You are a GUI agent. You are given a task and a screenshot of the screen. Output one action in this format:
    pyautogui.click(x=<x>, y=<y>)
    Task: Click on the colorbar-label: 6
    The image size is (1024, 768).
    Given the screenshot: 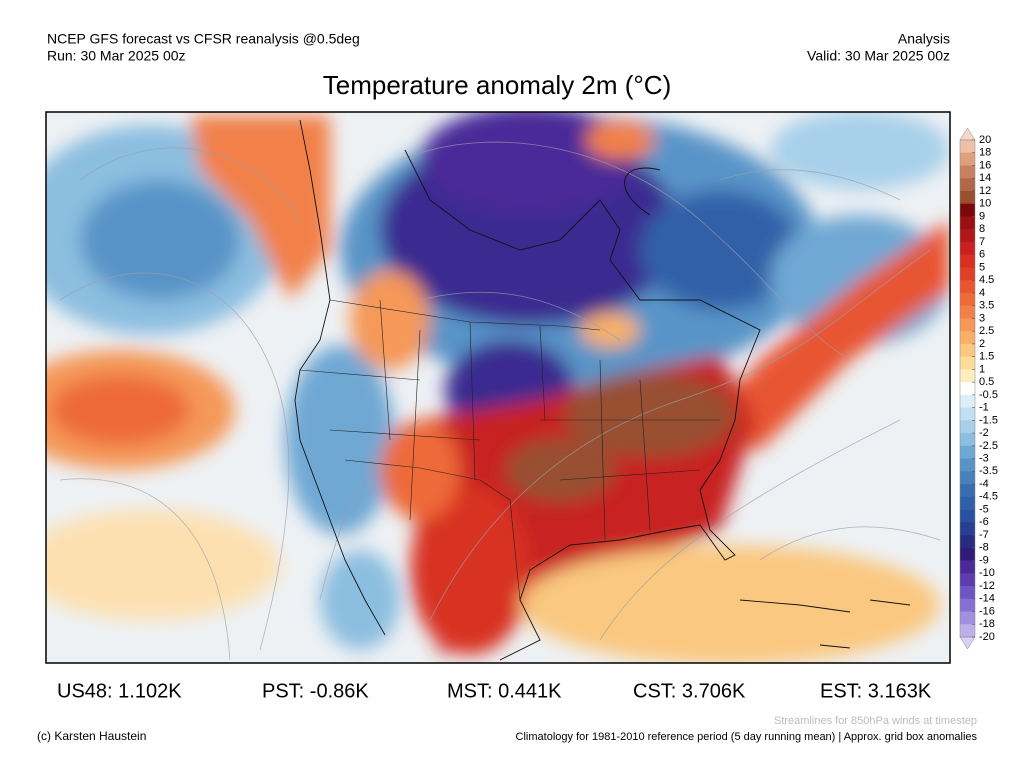 What is the action you would take?
    pyautogui.click(x=982, y=255)
    